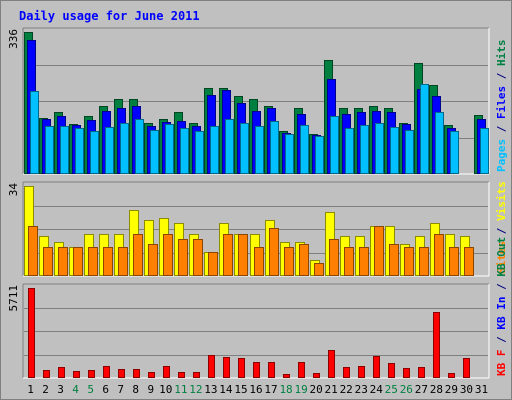 The height and width of the screenshot is (400, 512). I want to click on x-tick-label: 10, so click(165, 389).